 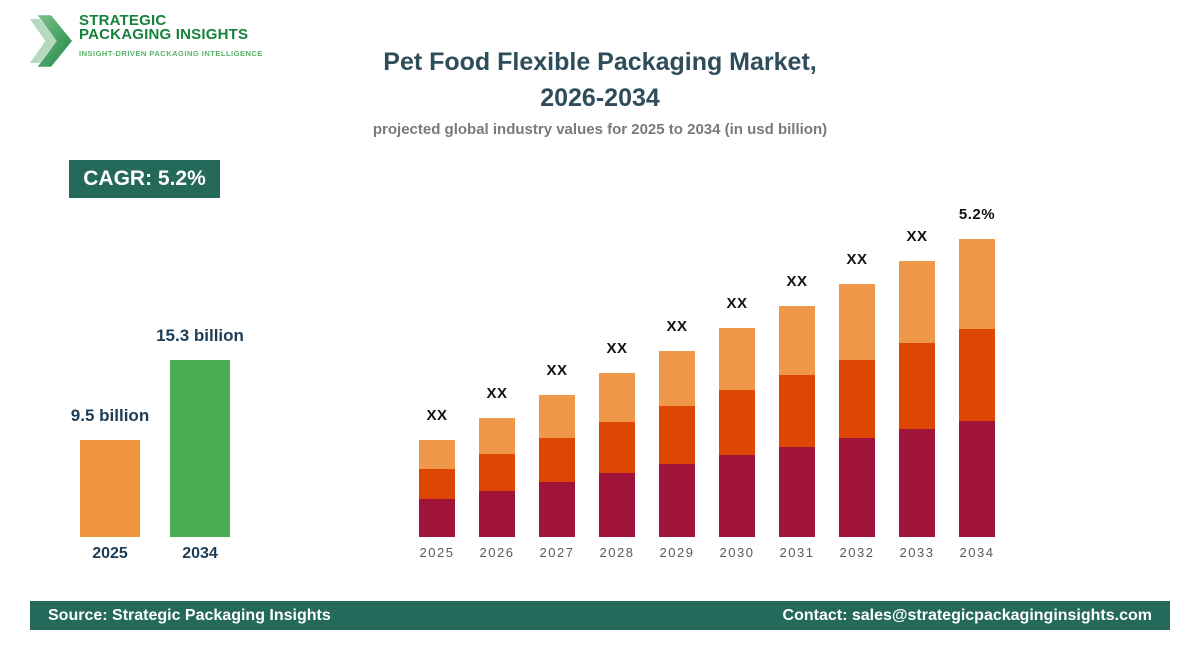 What do you see at coordinates (557, 552) in the screenshot?
I see `stacked-bar-axis-label: 2027` at bounding box center [557, 552].